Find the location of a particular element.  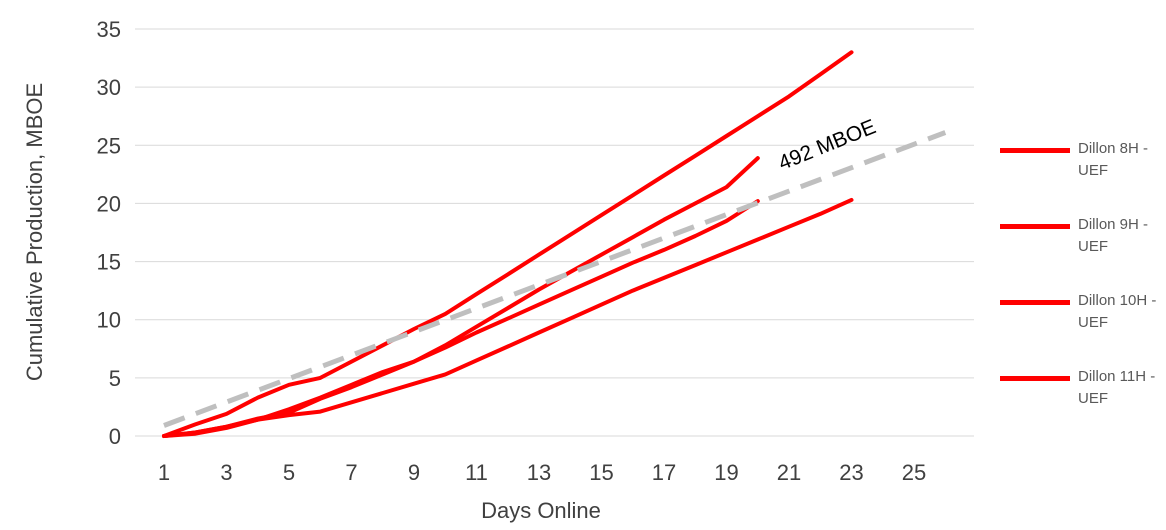

y-tick-label-35: 35 is located at coordinates (109, 29).